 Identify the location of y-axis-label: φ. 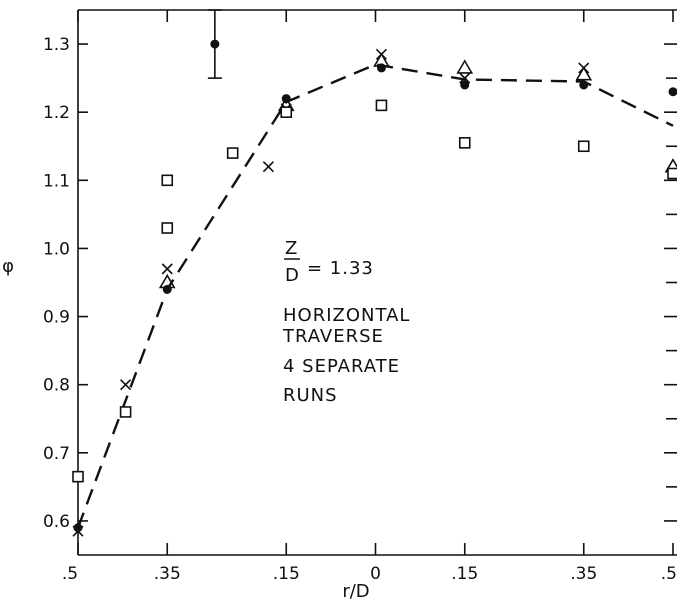
(8, 266).